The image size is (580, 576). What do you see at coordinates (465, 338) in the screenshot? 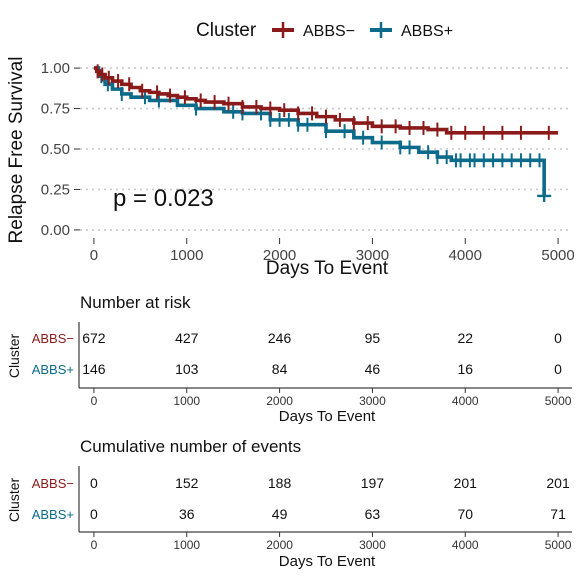
I see `risk_table-cell: 22` at bounding box center [465, 338].